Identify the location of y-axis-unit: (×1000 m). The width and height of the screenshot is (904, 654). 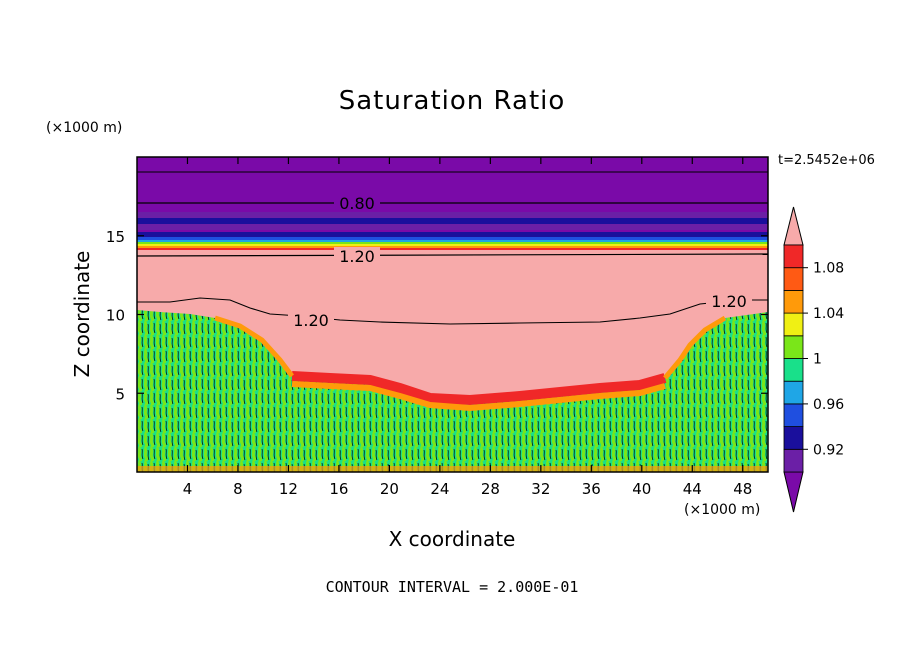
(84, 128).